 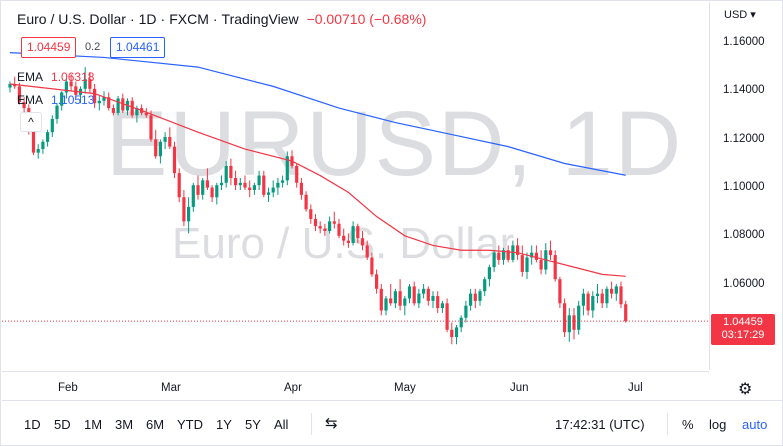 What do you see at coordinates (755, 424) in the screenshot?
I see `auto-scale-button: auto` at bounding box center [755, 424].